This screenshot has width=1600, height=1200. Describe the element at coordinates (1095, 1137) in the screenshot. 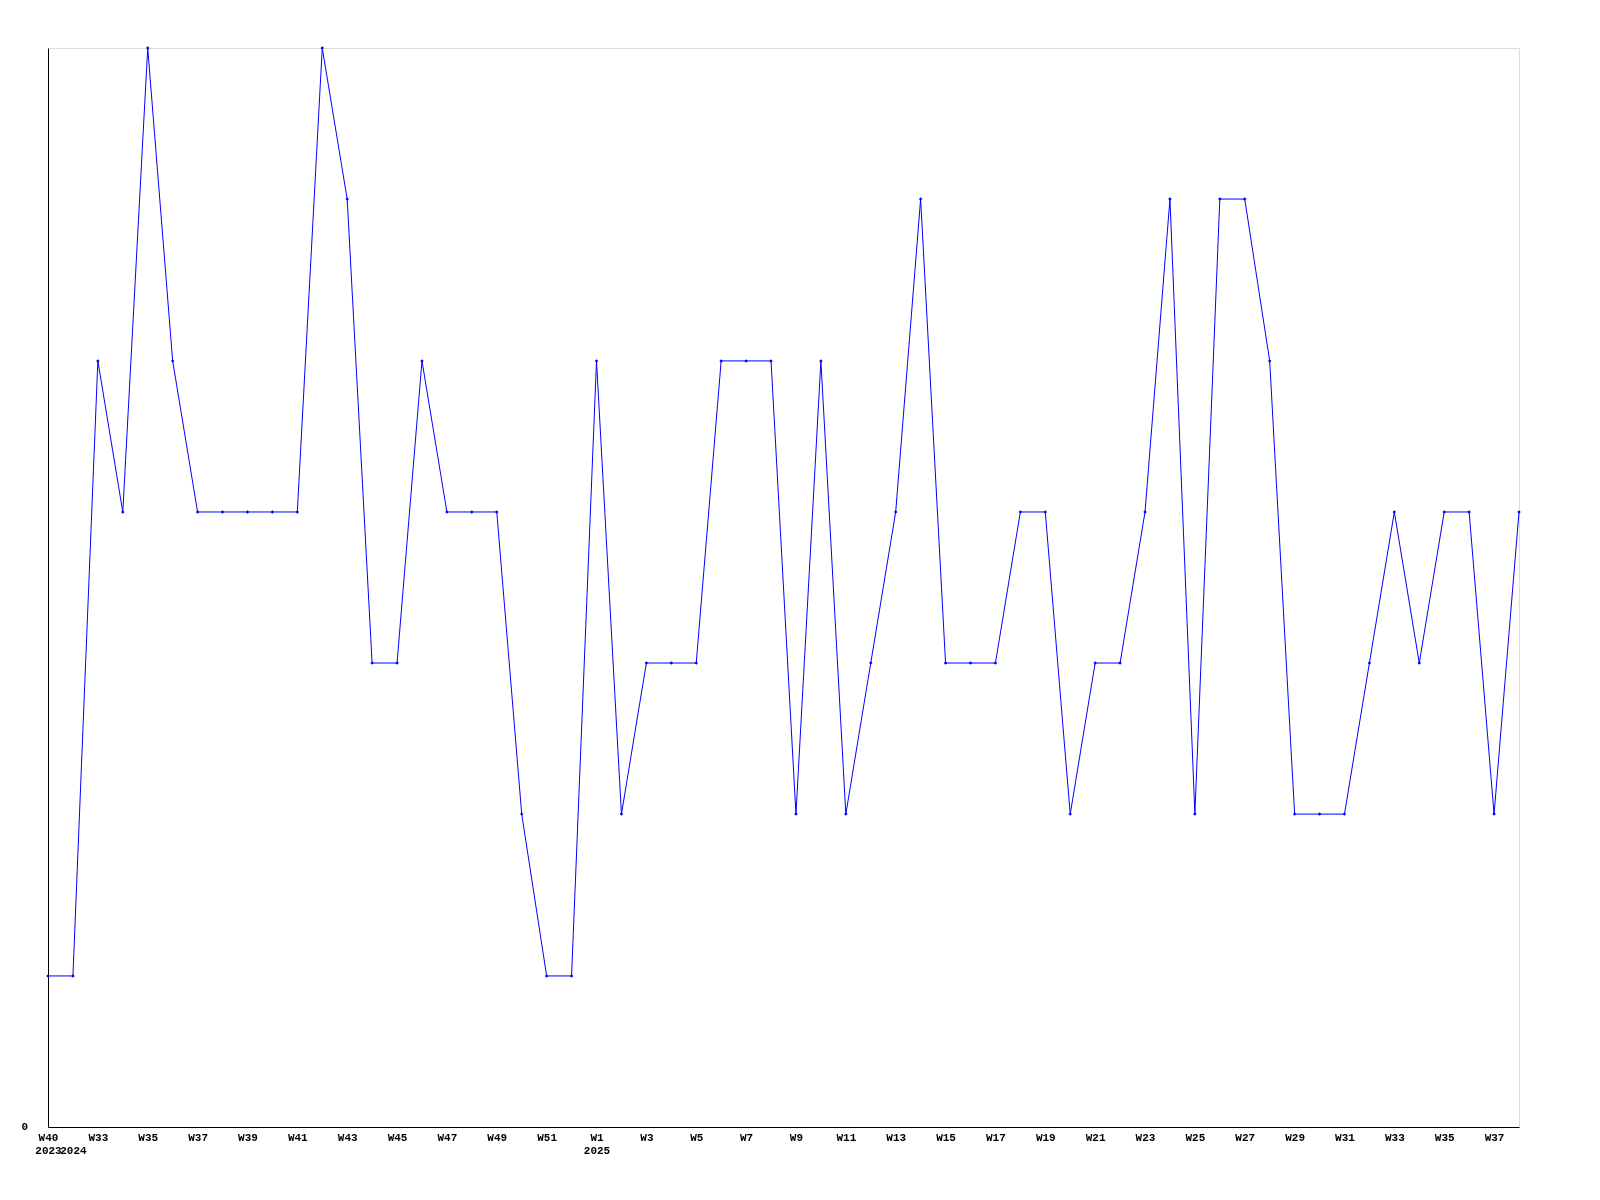

I see `x-tick-label: W21` at that location.